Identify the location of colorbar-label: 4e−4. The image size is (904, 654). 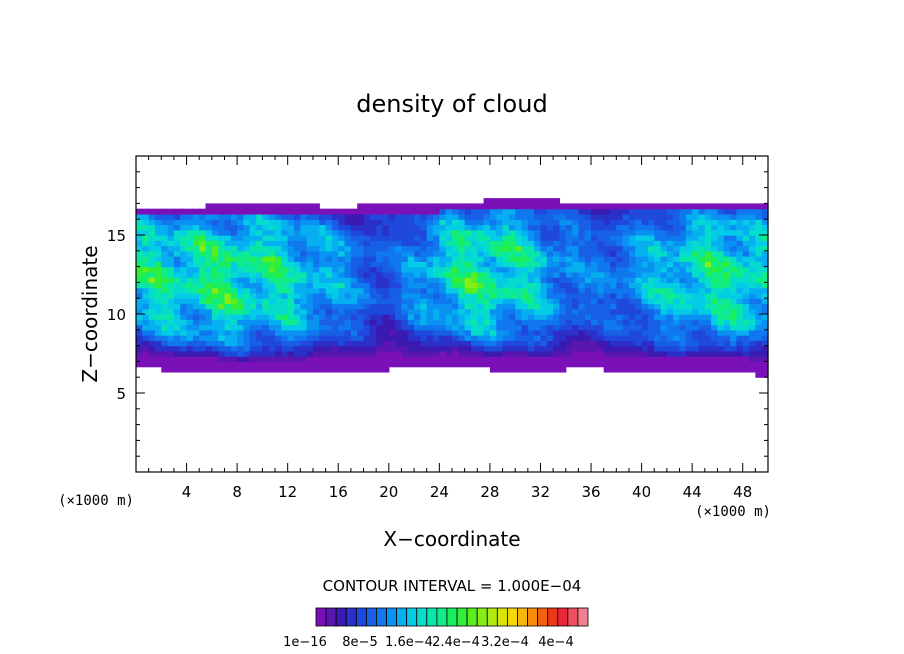
(555, 642).